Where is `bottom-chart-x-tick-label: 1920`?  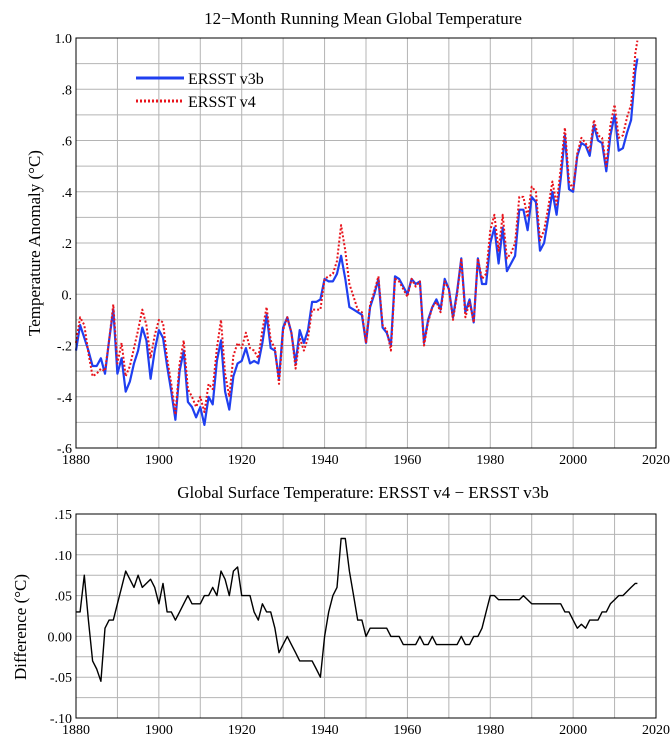
bottom-chart-x-tick-label: 1920 is located at coordinates (242, 730).